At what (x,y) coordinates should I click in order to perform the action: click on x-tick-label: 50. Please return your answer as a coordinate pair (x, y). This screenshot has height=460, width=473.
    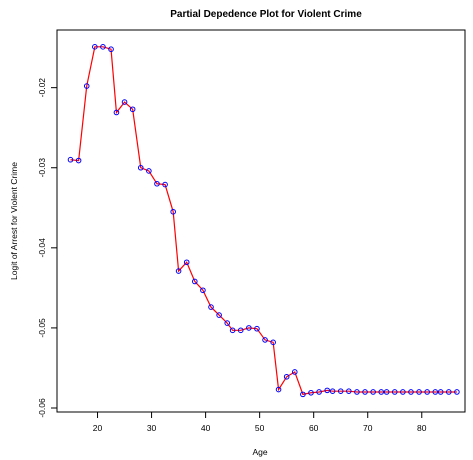
    Looking at the image, I should click on (260, 428).